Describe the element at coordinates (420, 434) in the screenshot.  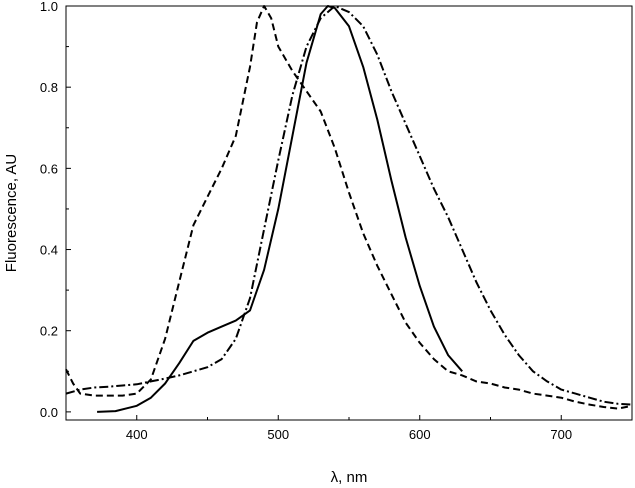
I see `x-tick-label: 600` at that location.